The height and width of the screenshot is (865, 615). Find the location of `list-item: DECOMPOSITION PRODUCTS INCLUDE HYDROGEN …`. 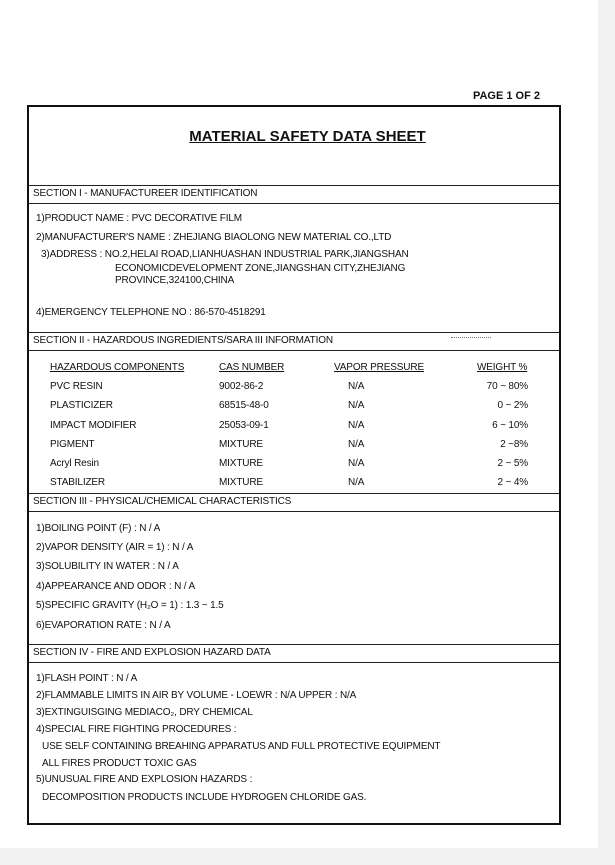

list-item: DECOMPOSITION PRODUCTS INCLUDE HYDROGEN … is located at coordinates (204, 797).